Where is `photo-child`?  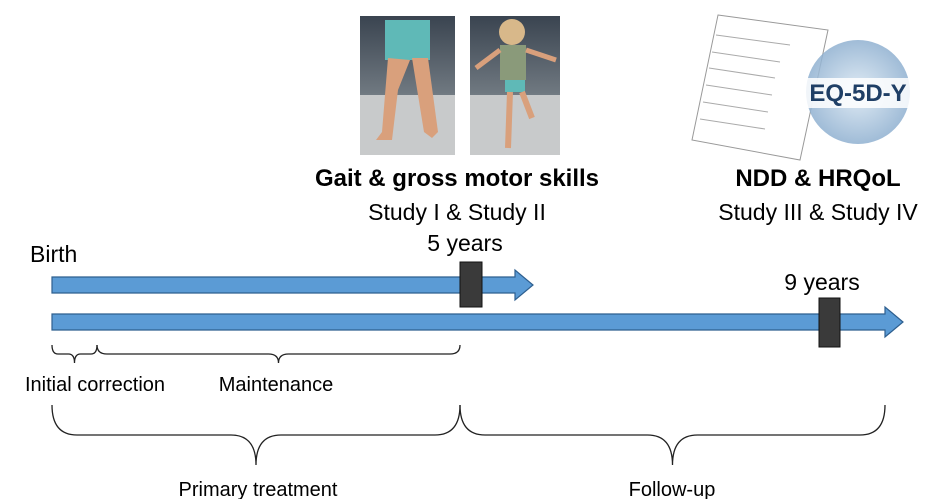 photo-child is located at coordinates (515, 85).